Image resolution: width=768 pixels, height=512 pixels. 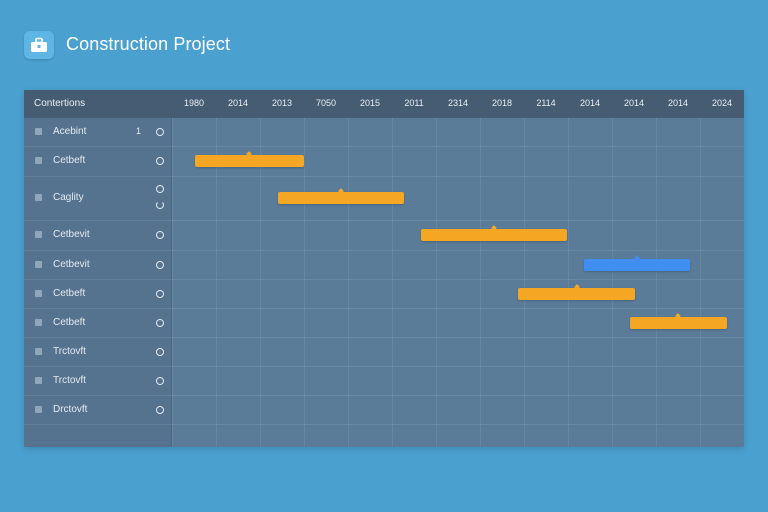 I want to click on task-label: Acebint, so click(x=70, y=131).